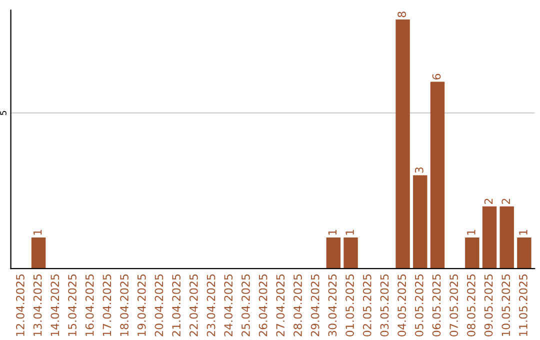 This screenshot has width=540, height=340. What do you see at coordinates (89, 305) in the screenshot?
I see `x-tick-label: 16.04.2025` at bounding box center [89, 305].